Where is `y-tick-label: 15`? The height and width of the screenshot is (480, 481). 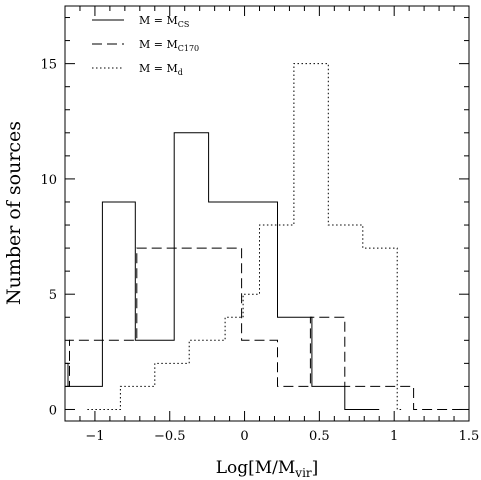 y-tick-label: 15 is located at coordinates (48, 65).